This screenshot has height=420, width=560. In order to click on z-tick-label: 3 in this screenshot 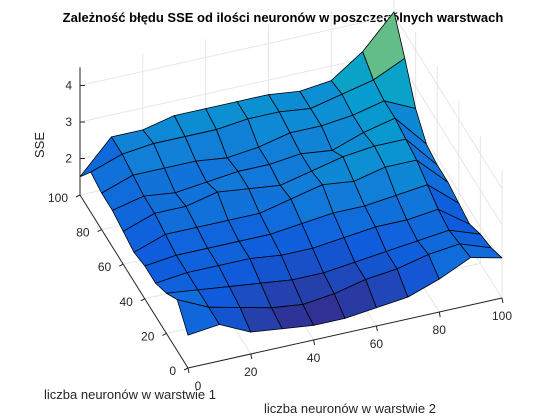, I will do `click(68, 122)`.